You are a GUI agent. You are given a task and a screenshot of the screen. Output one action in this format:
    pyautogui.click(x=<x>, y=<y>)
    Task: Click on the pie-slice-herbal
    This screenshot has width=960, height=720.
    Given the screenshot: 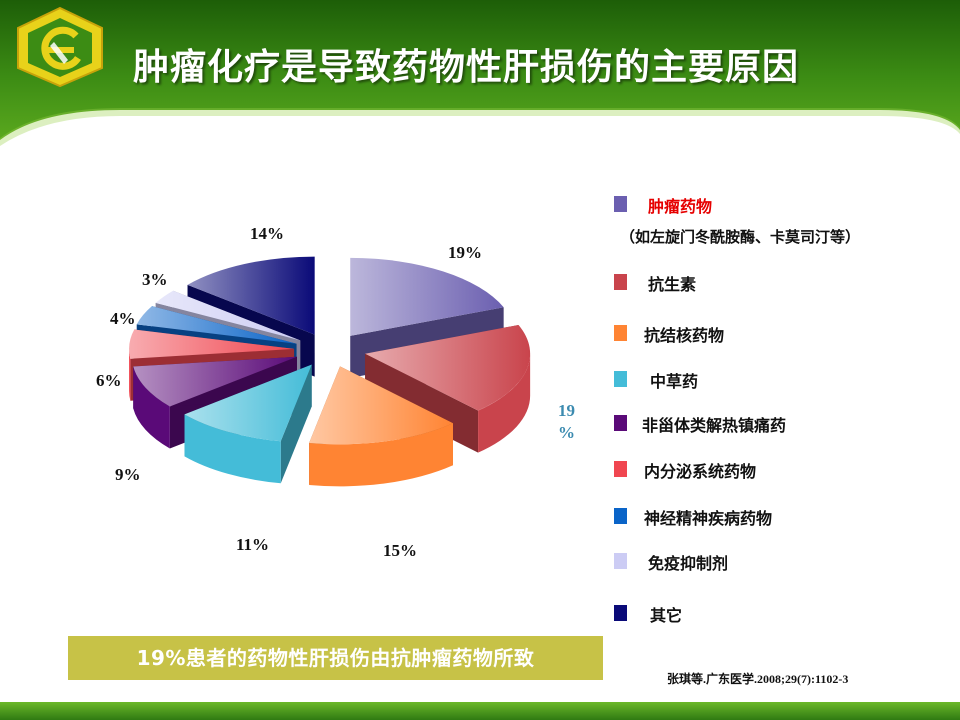 What is the action you would take?
    pyautogui.click(x=248, y=424)
    